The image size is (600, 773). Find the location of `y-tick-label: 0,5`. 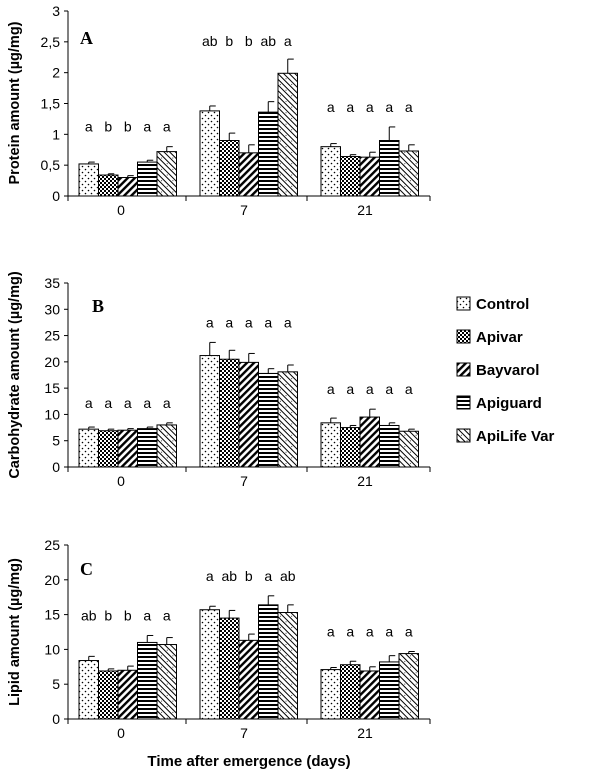

y-tick-label: 0,5 is located at coordinates (51, 165).